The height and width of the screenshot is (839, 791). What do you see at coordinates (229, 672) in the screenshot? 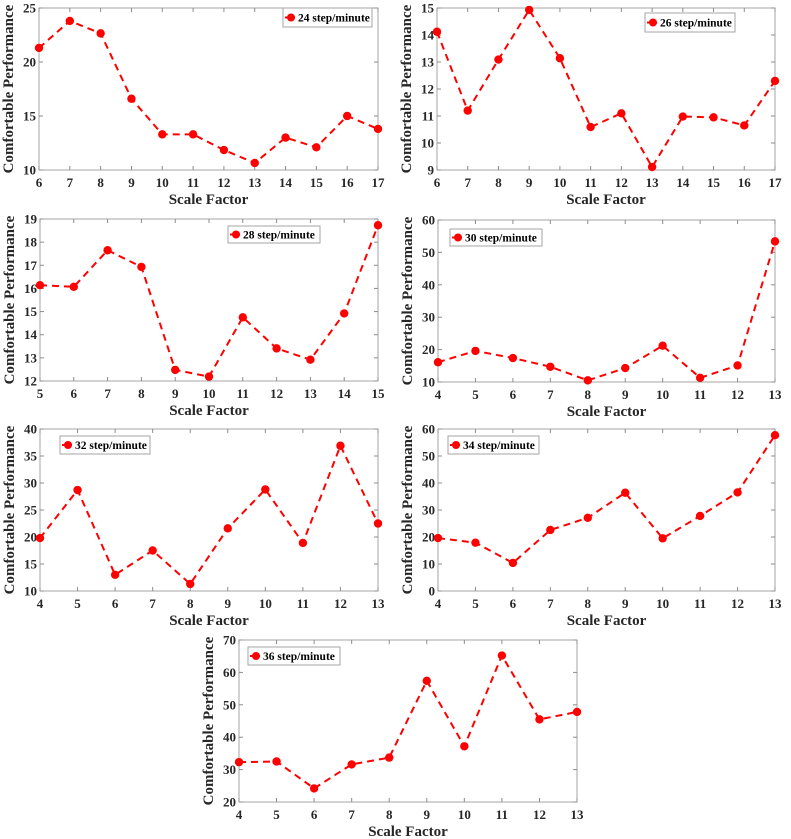
I see `y-tick-label: 60` at bounding box center [229, 672].